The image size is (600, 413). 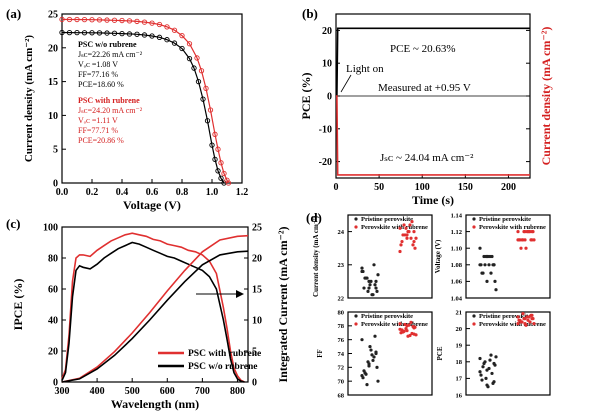 I want to click on y-tick-label: 1.04, so click(x=457, y=298).